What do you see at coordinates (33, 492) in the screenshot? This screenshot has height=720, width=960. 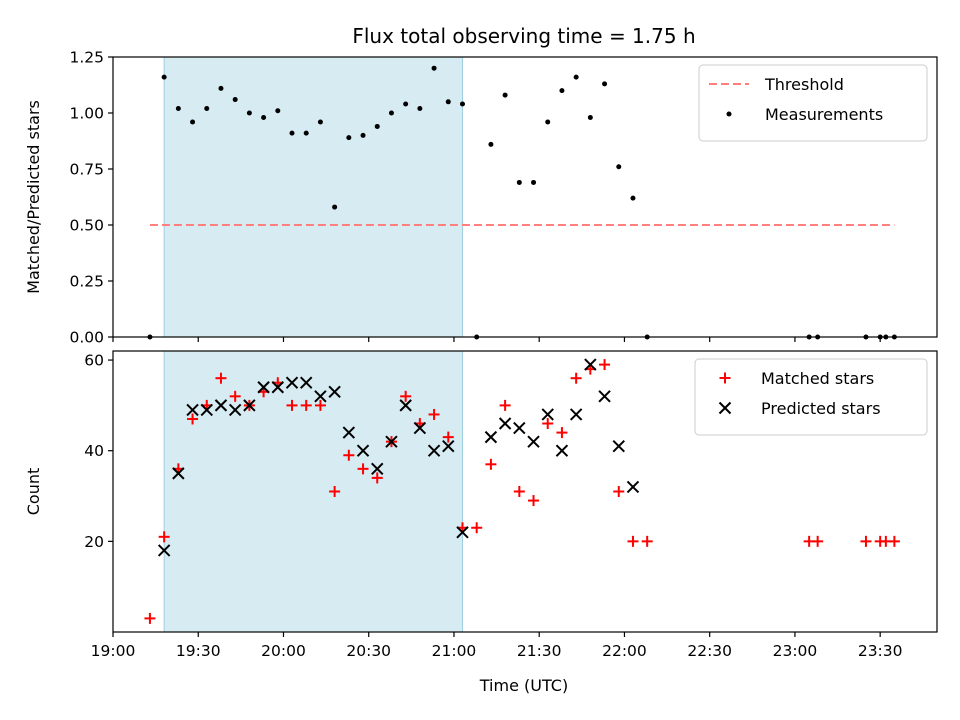 I see `y-axis-label: Count` at bounding box center [33, 492].